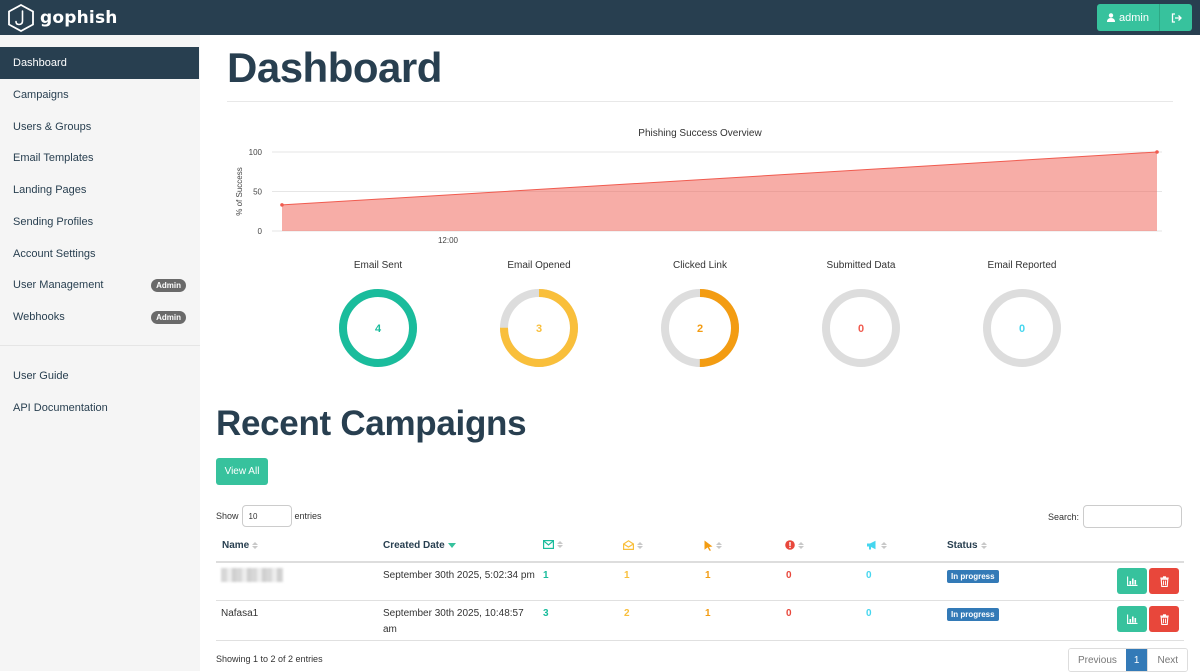 The width and height of the screenshot is (1200, 672). Describe the element at coordinates (266, 516) in the screenshot. I see `entries-select: 10` at that location.